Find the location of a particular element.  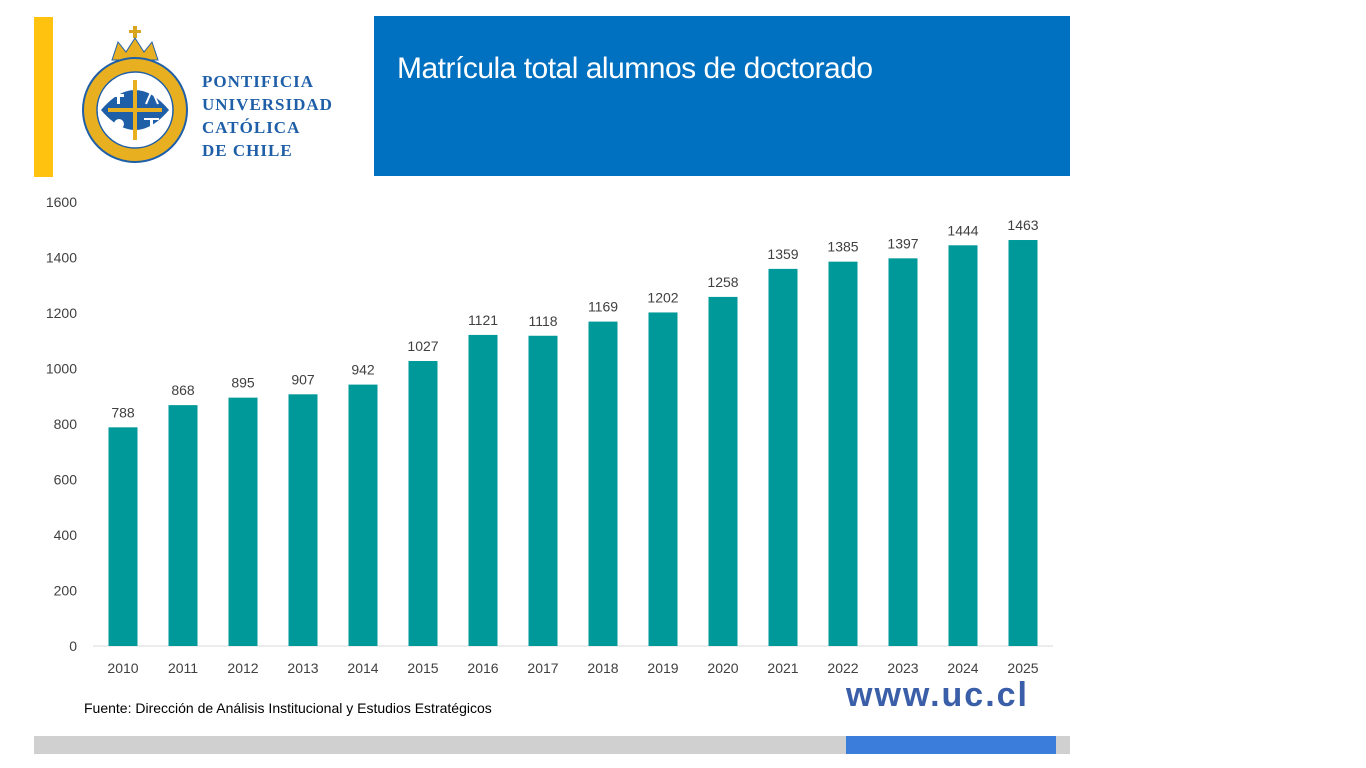

y-tick-label-600: 600 is located at coordinates (66, 480).